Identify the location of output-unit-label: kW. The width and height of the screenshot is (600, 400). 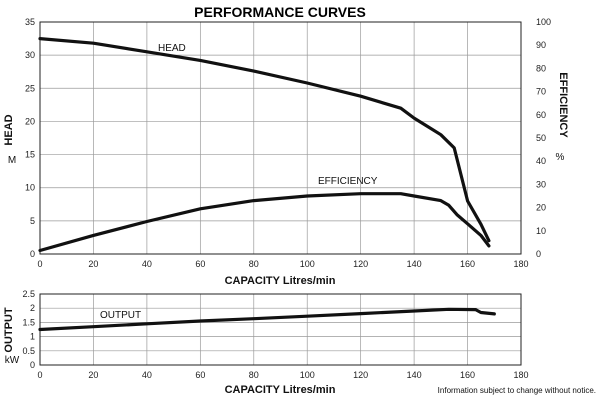
(12, 360).